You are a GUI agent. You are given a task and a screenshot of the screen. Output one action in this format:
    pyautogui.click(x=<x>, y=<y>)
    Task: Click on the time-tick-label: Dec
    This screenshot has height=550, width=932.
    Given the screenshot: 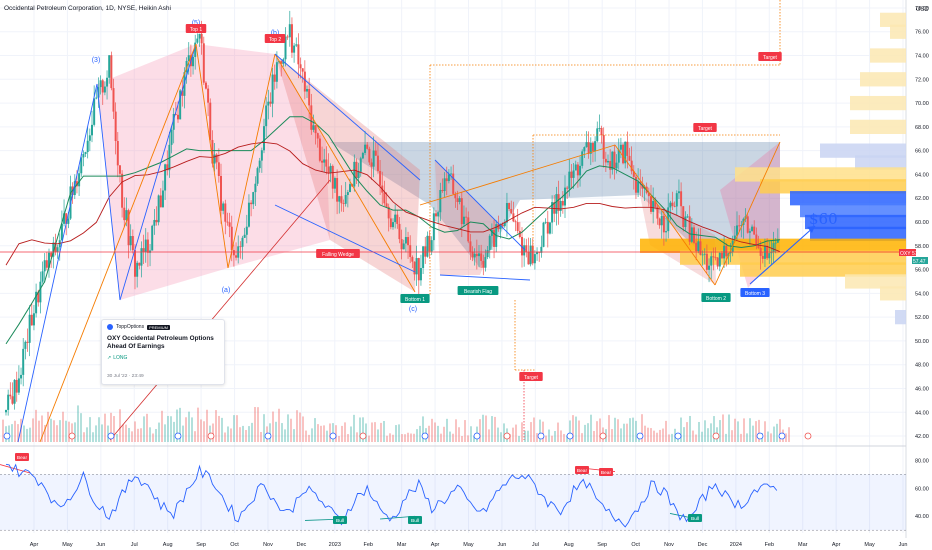 What is the action you would take?
    pyautogui.click(x=301, y=545)
    